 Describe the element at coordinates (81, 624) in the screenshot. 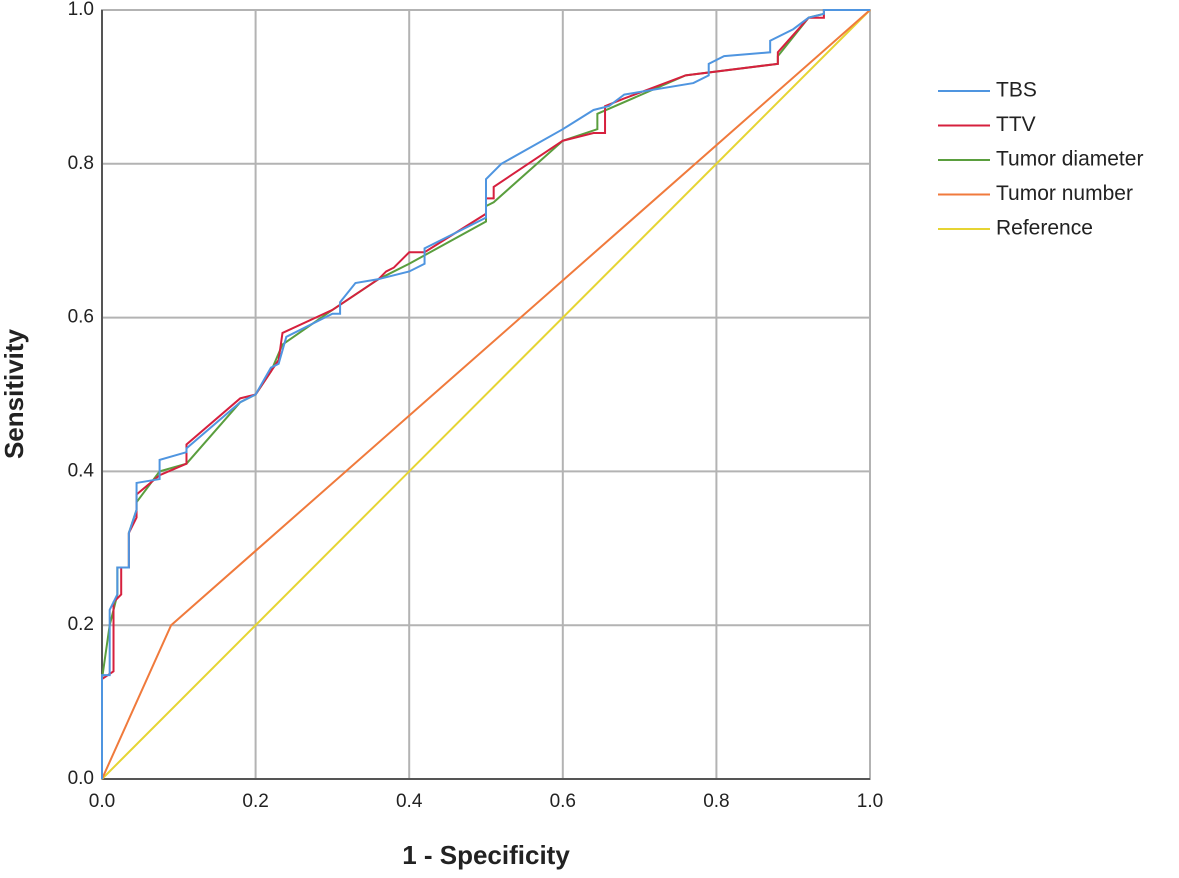

I see `y-tick-label: 0.2` at that location.